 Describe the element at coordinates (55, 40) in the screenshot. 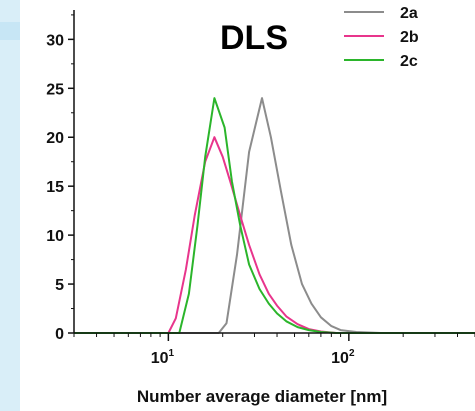

I see `y-tick-label: 30` at that location.